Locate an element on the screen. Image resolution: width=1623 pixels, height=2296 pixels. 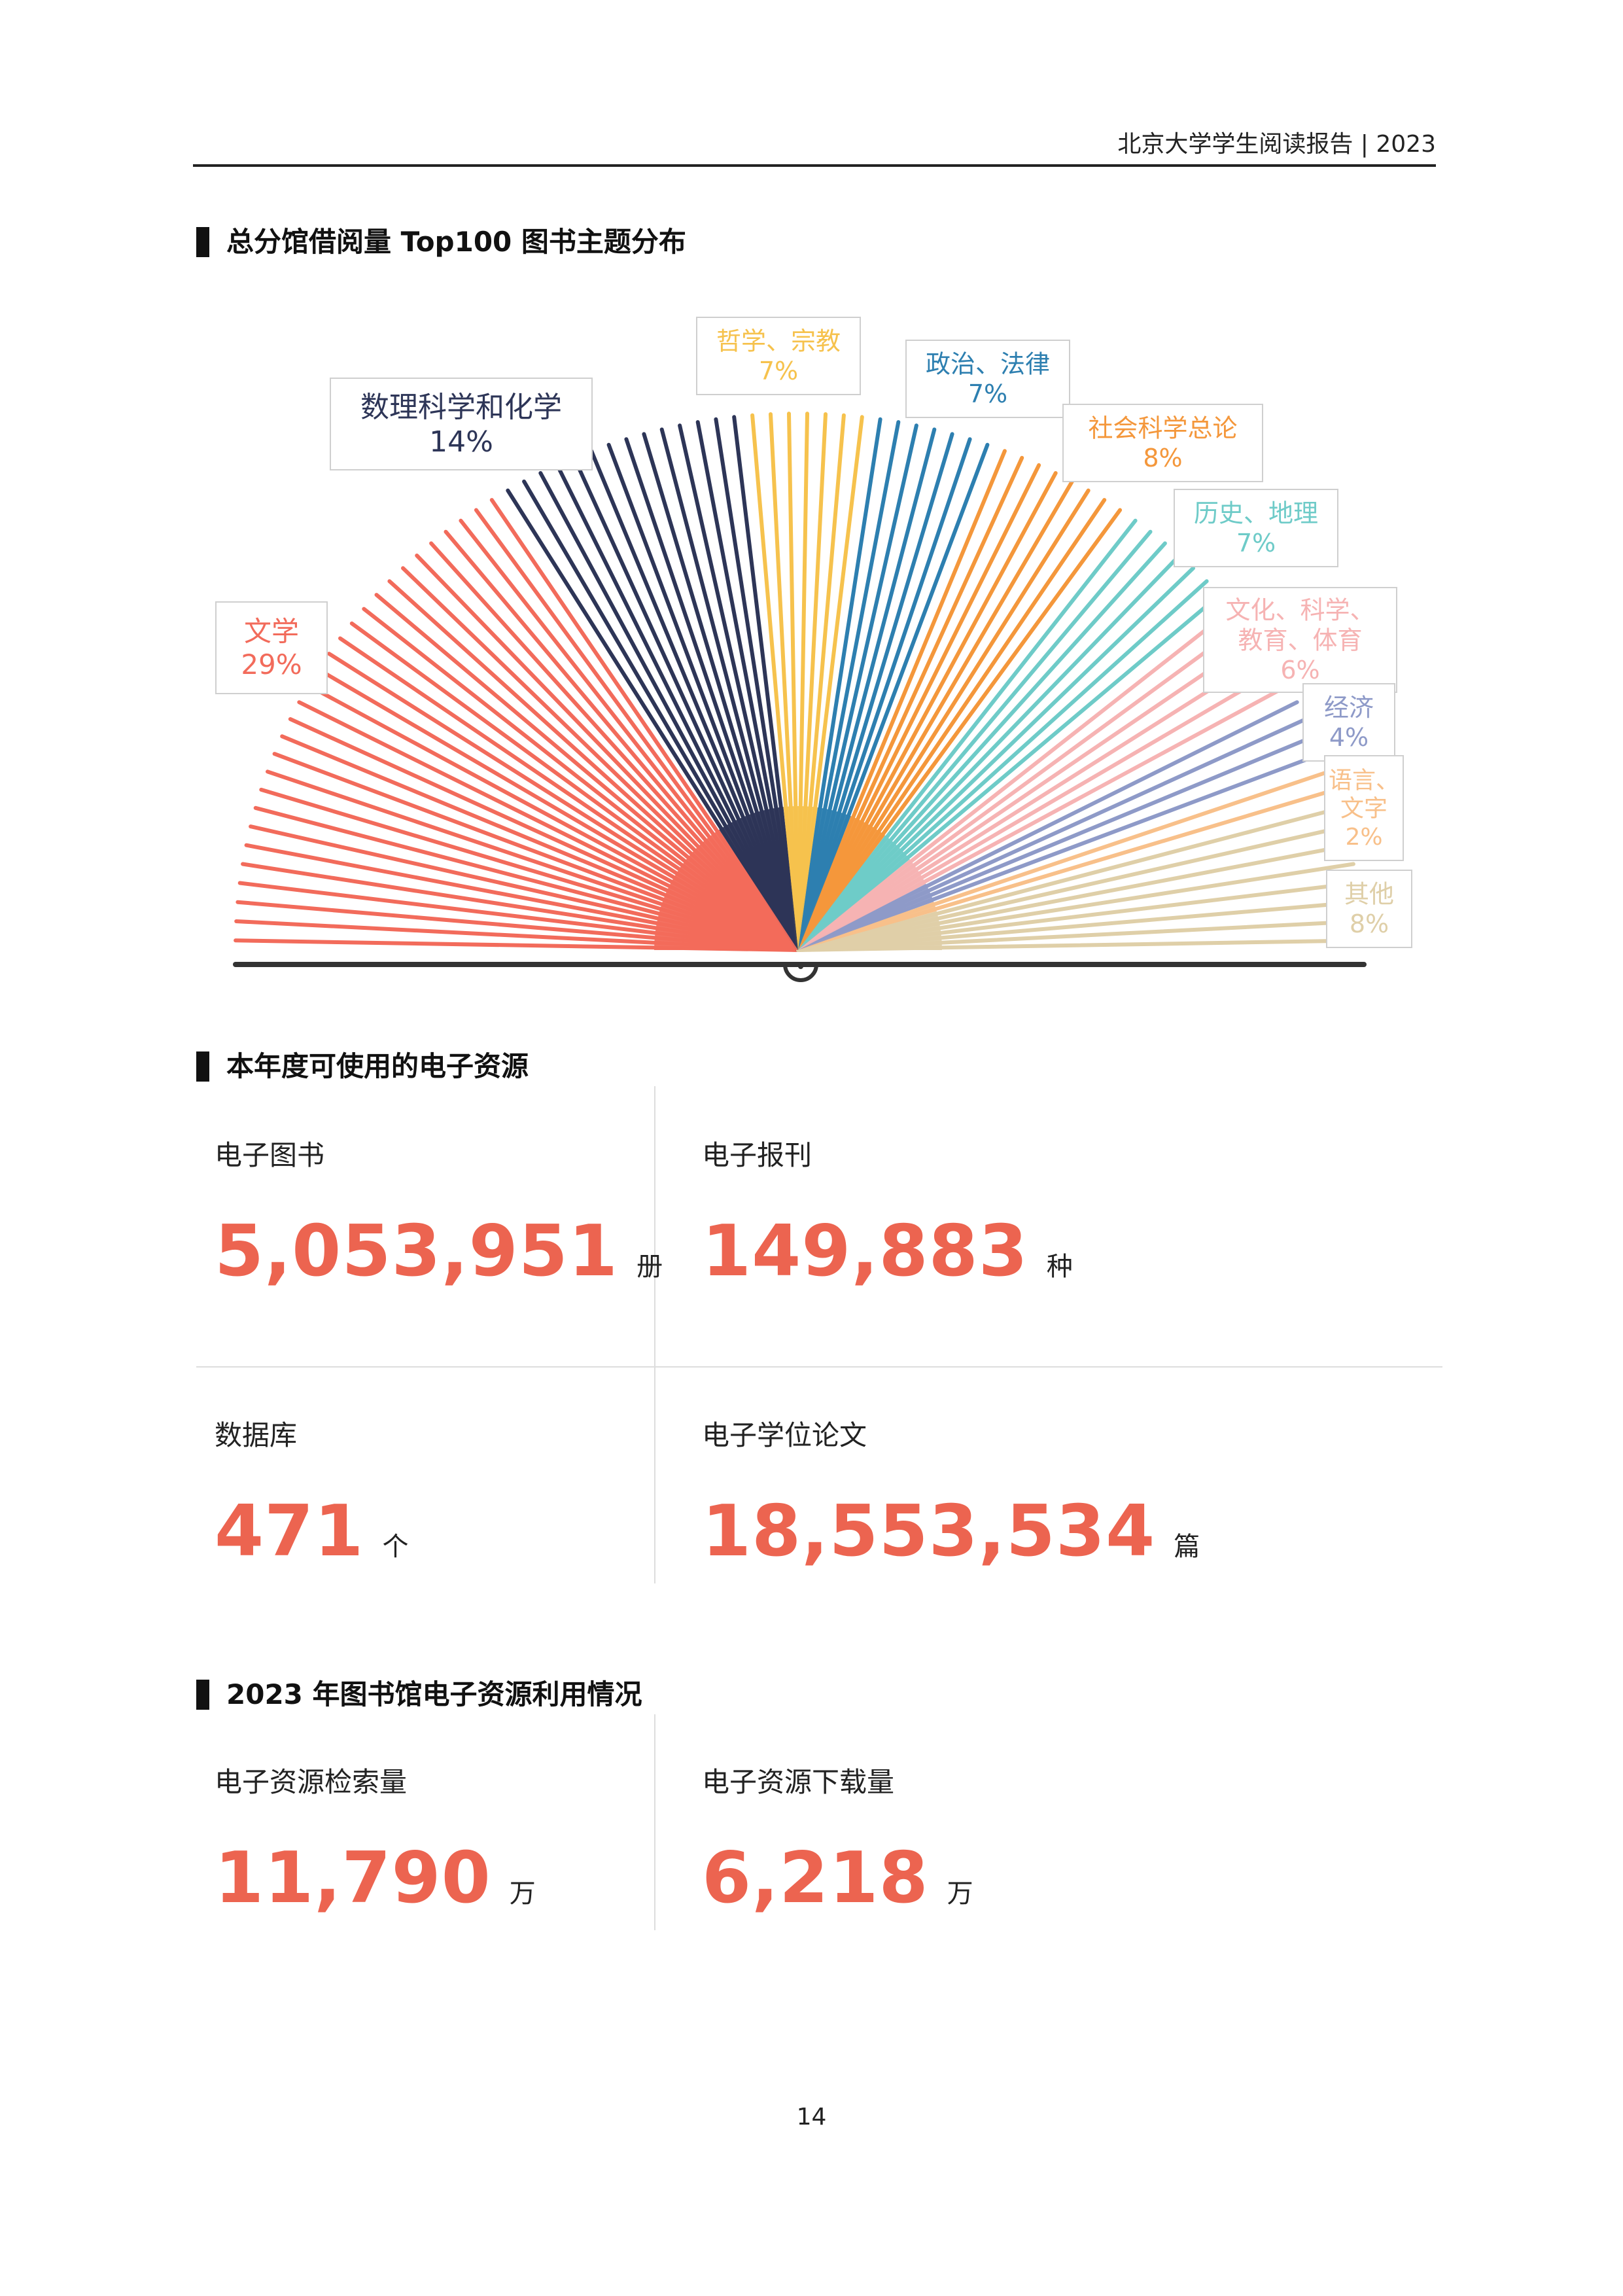
resource-unit: 篇 is located at coordinates (1187, 1547).